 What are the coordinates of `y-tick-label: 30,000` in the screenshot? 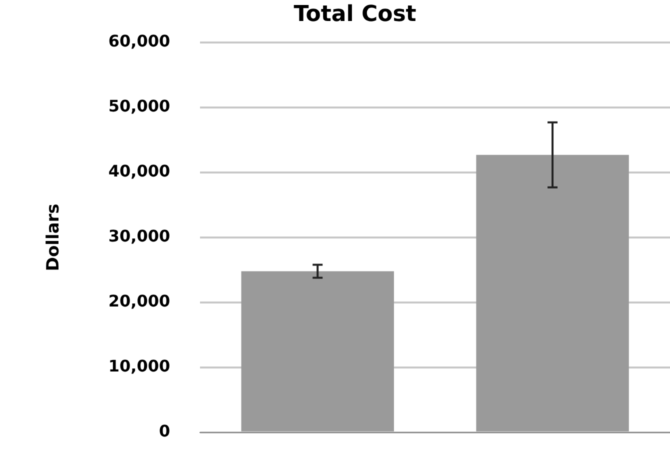 It's located at (139, 236).